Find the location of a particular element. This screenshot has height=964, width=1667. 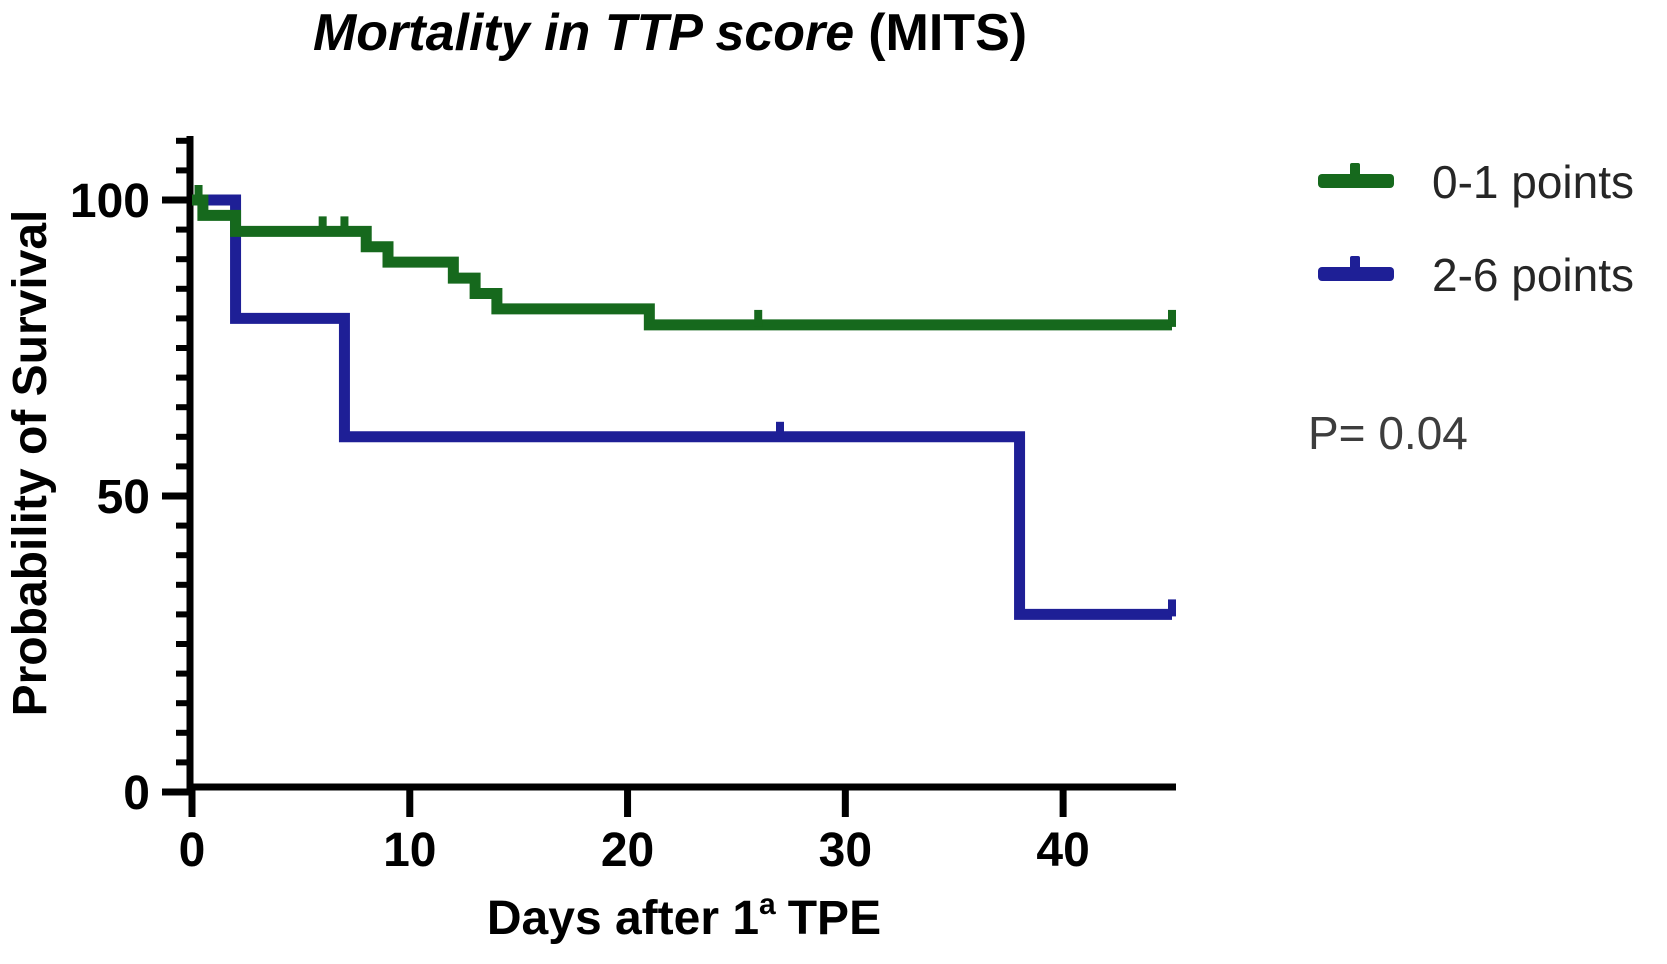

x-tick-label: 30 is located at coordinates (845, 850).